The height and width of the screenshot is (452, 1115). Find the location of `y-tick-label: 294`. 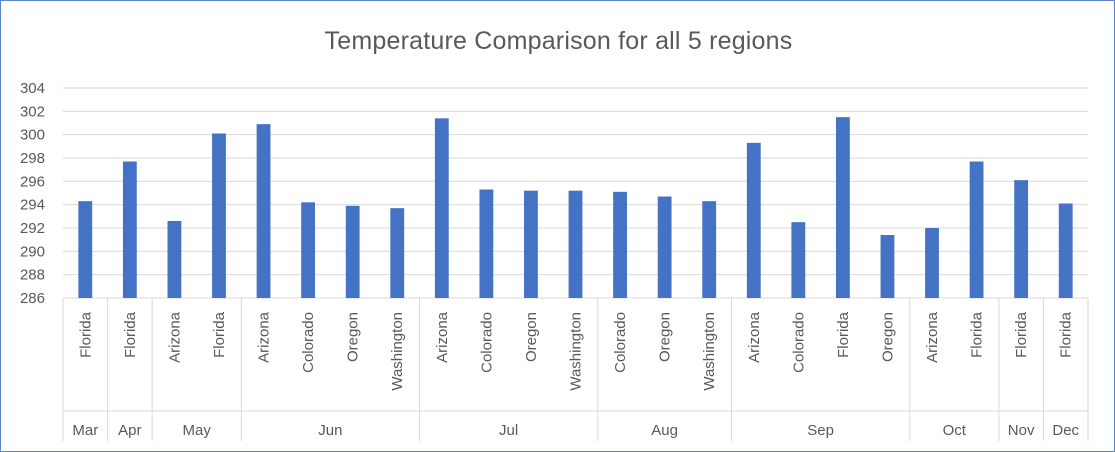

y-tick-label: 294 is located at coordinates (32, 205).